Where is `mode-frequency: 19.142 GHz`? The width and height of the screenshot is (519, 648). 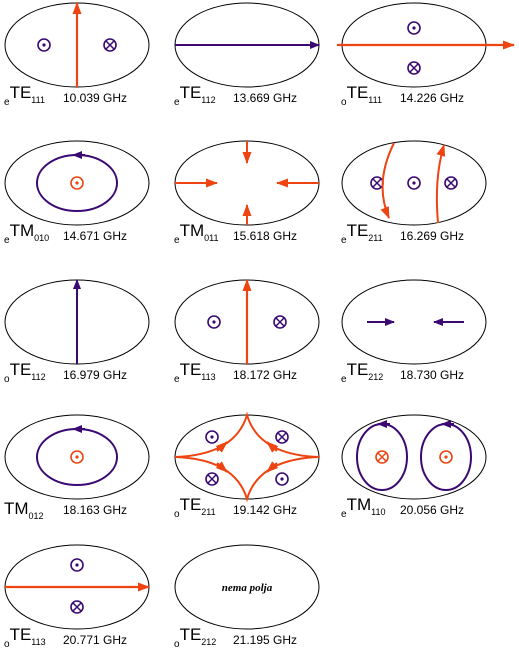
mode-frequency: 19.142 GHz is located at coordinates (265, 510).